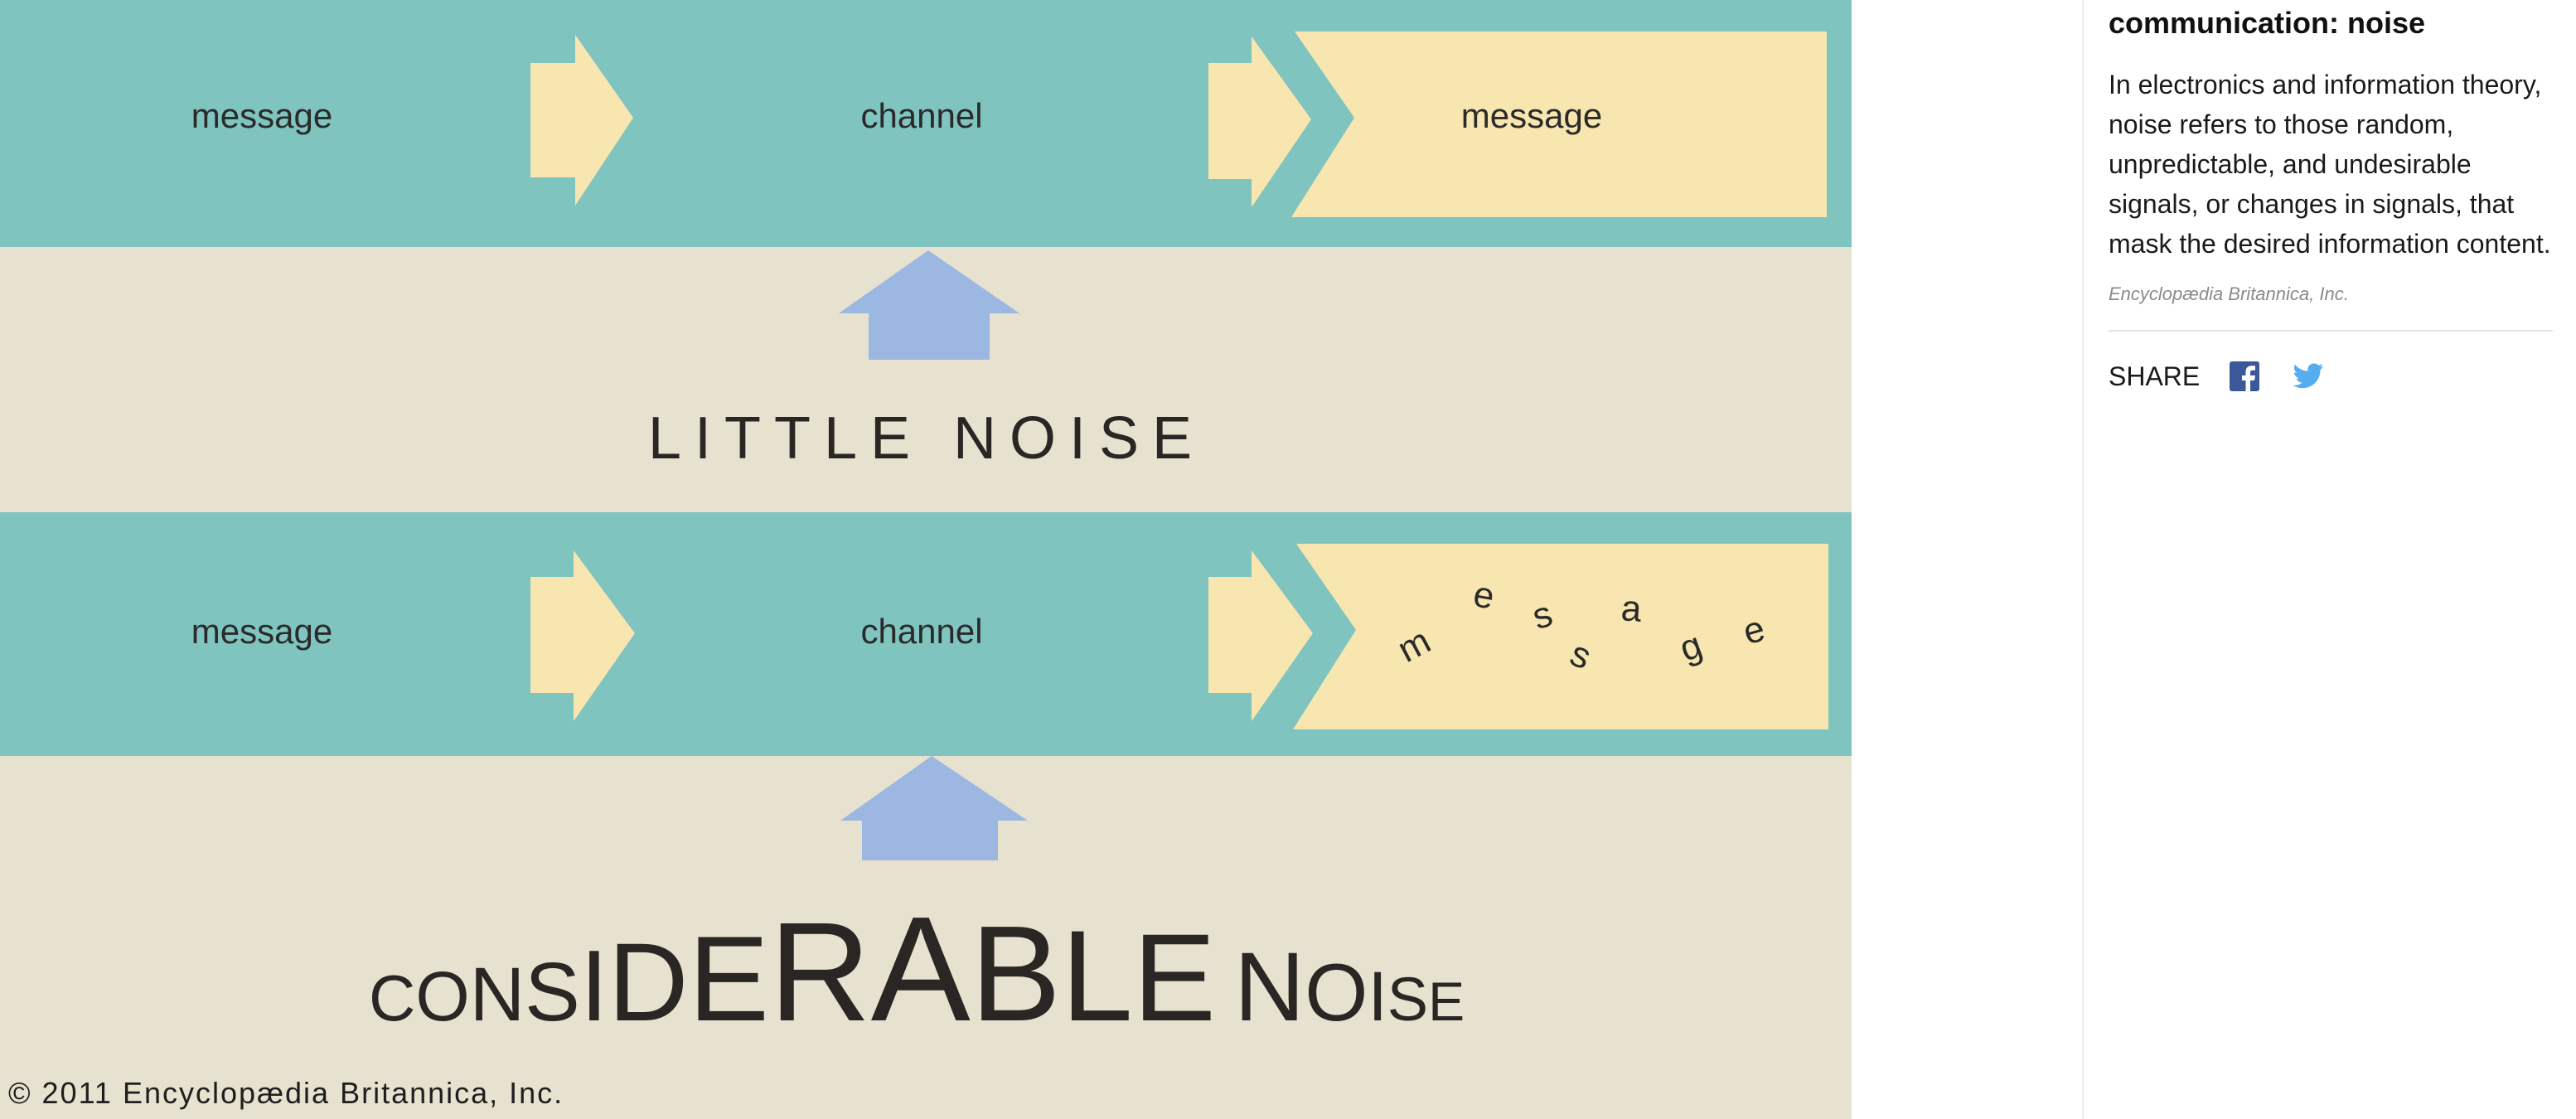  I want to click on facebook-icon, so click(2244, 376).